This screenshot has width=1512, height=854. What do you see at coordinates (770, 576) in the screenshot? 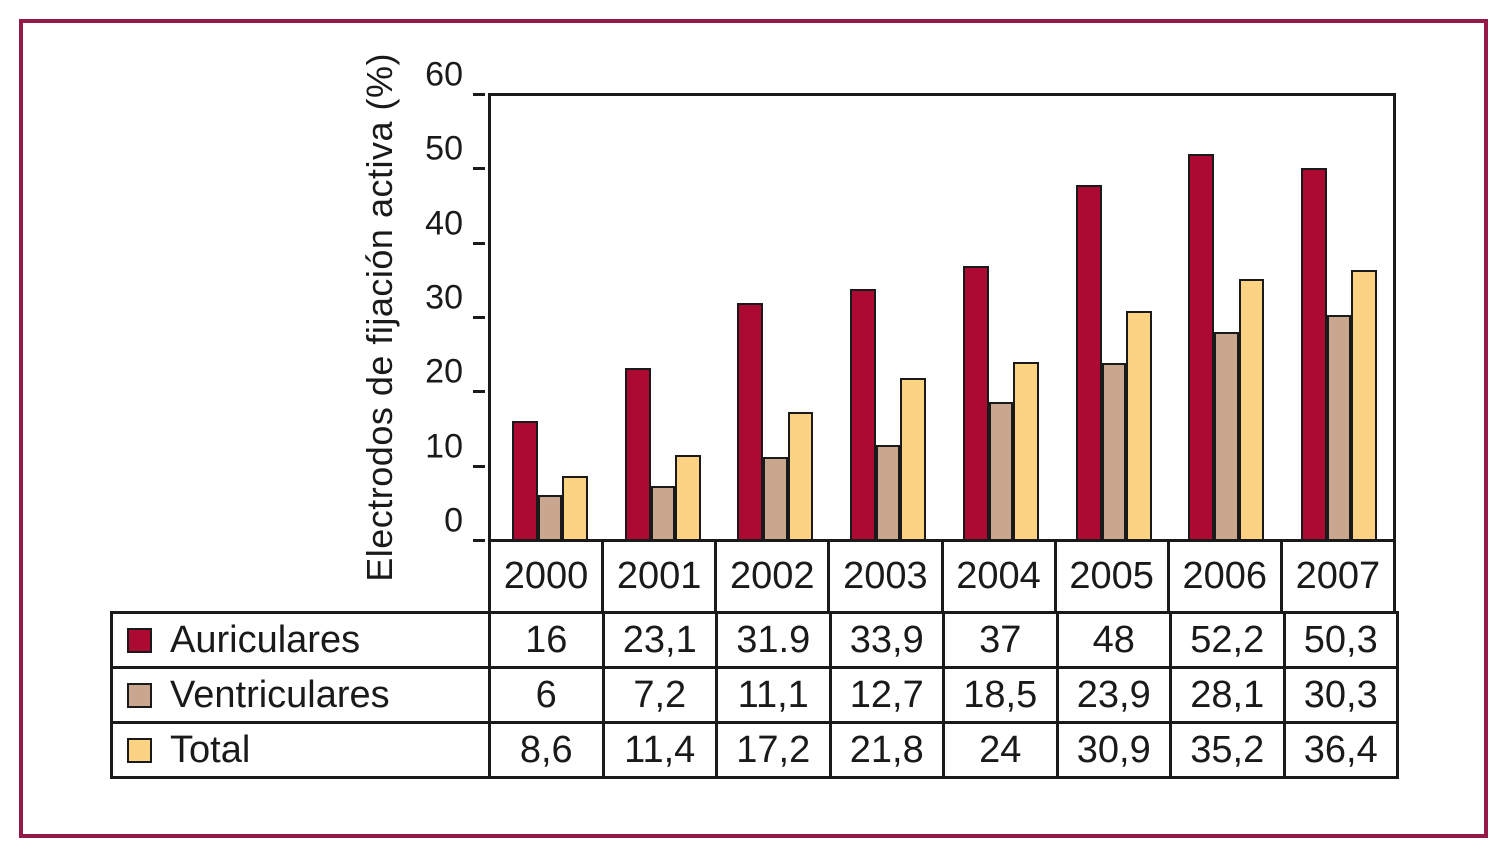
I see `x-category-2002: 2002` at bounding box center [770, 576].